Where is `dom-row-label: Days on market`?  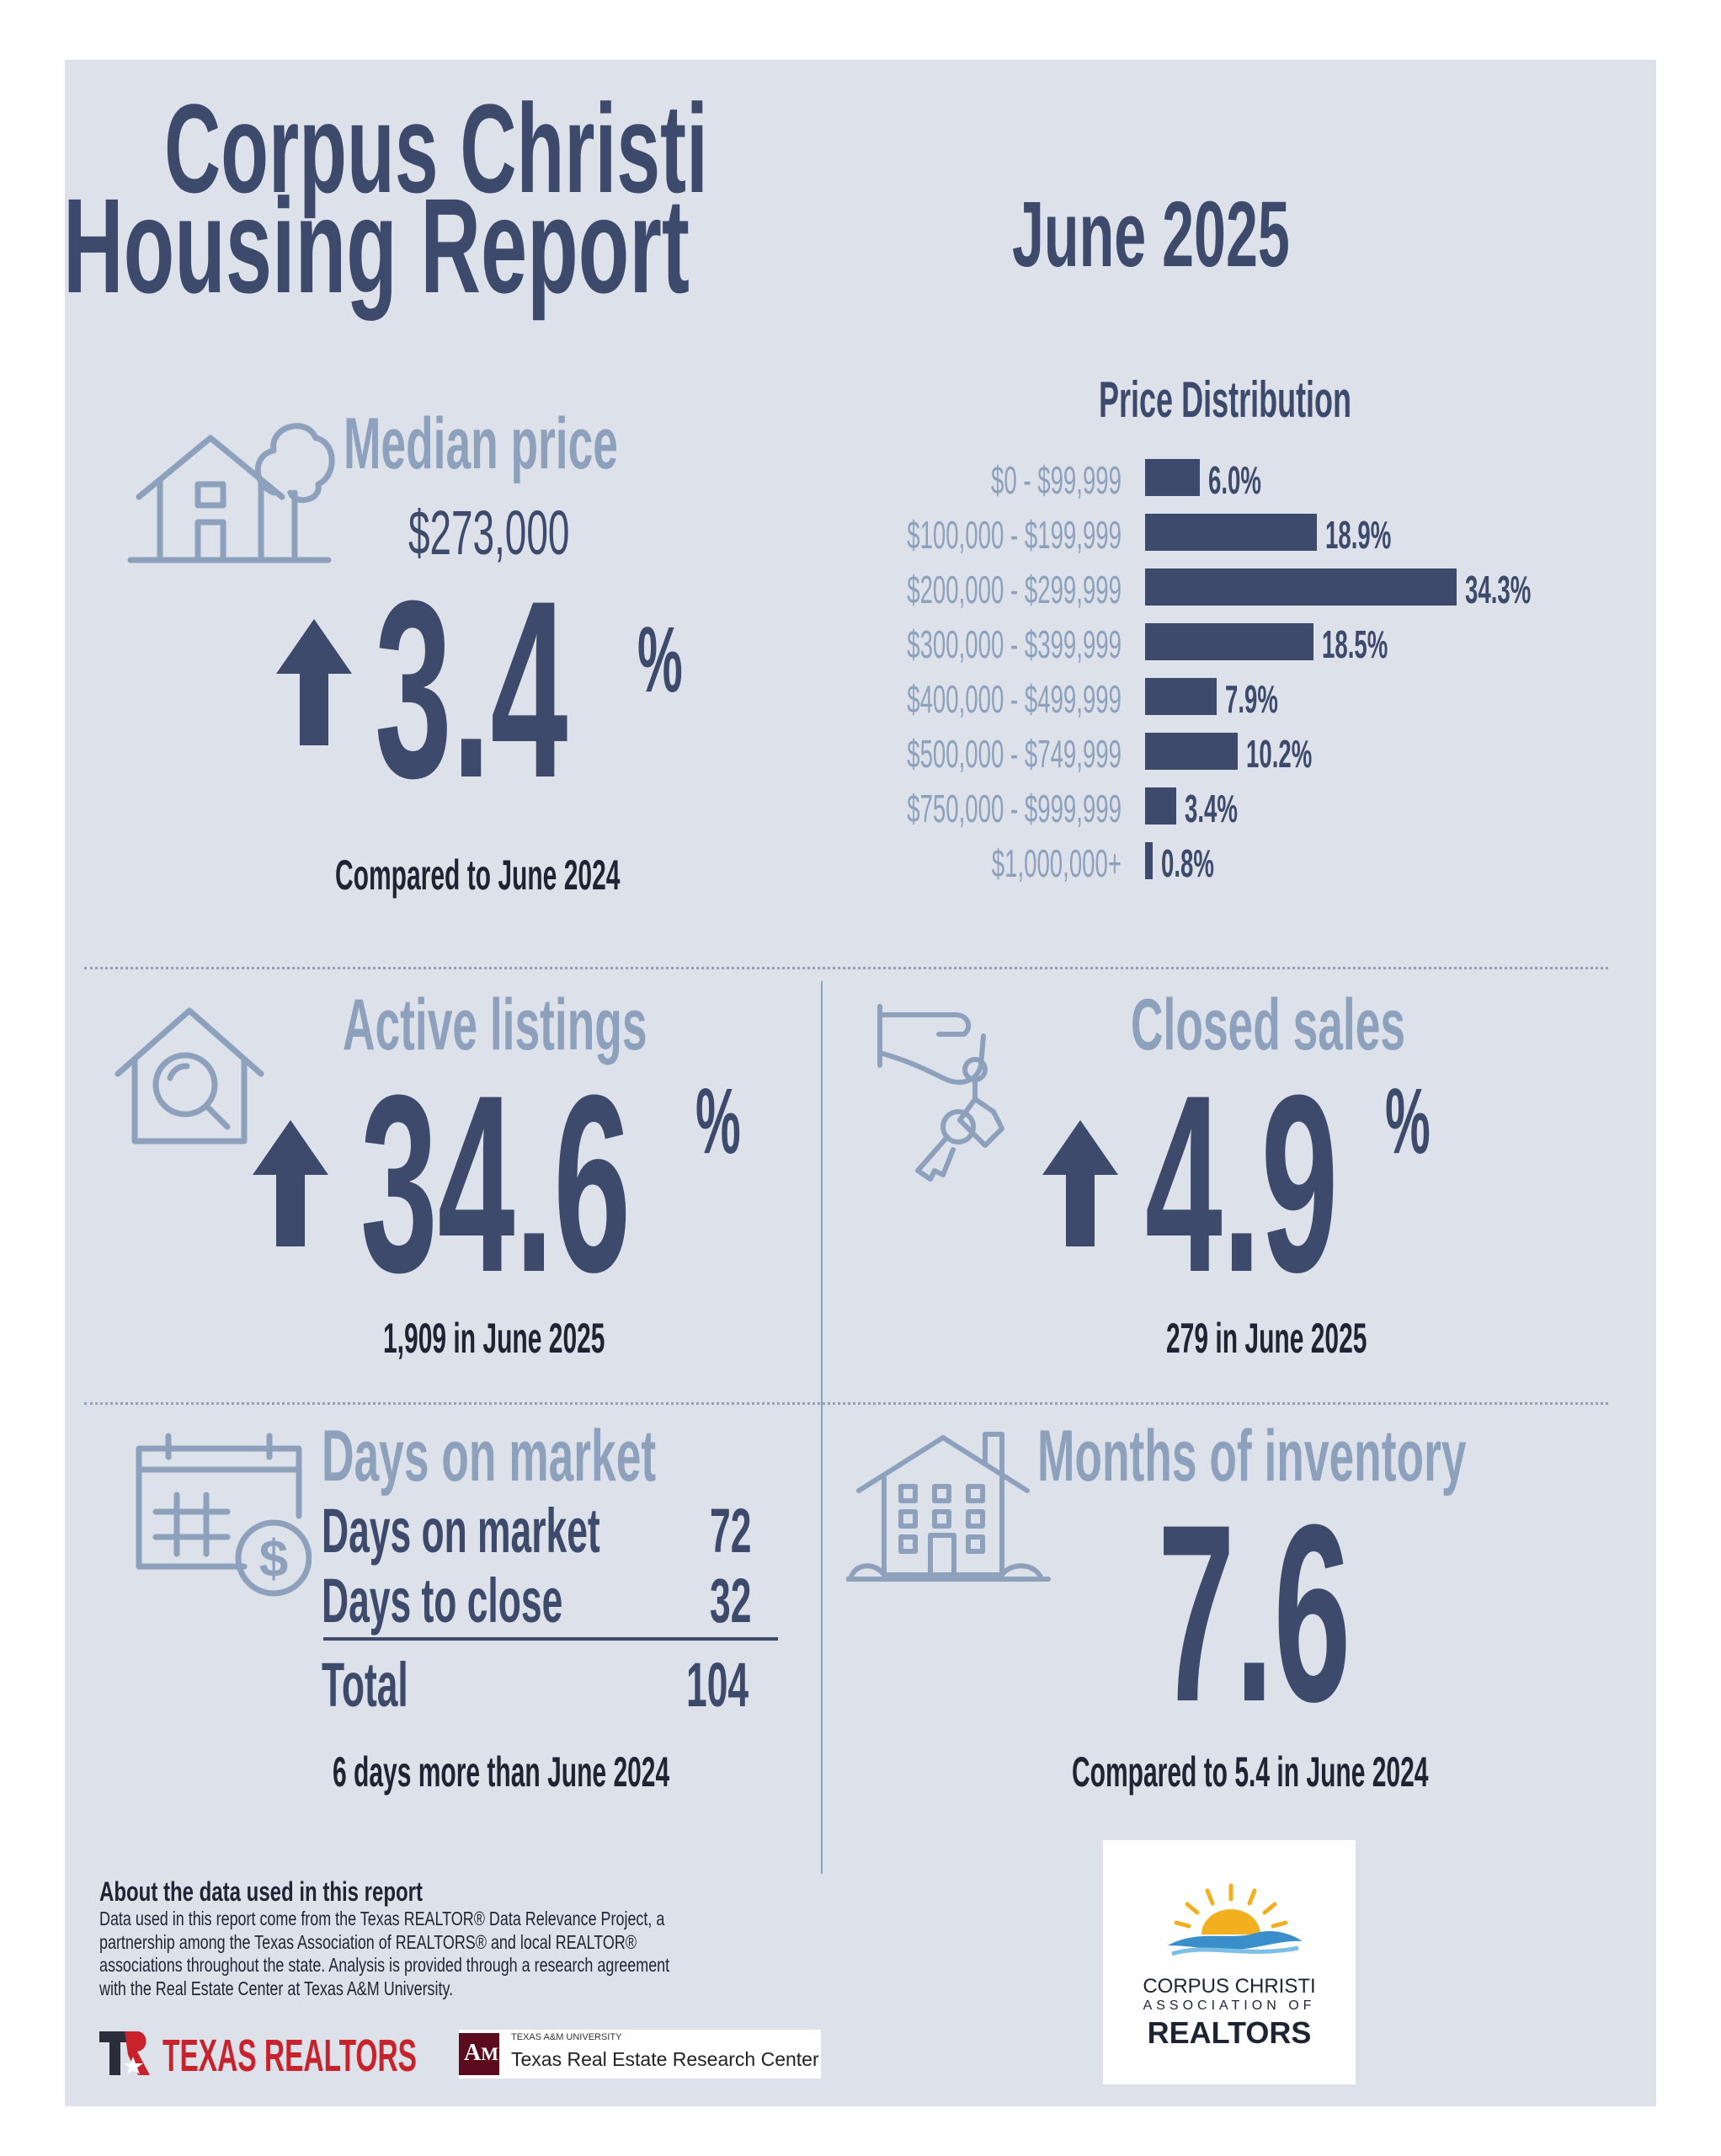
dom-row-label: Days on market is located at coordinates (461, 1531).